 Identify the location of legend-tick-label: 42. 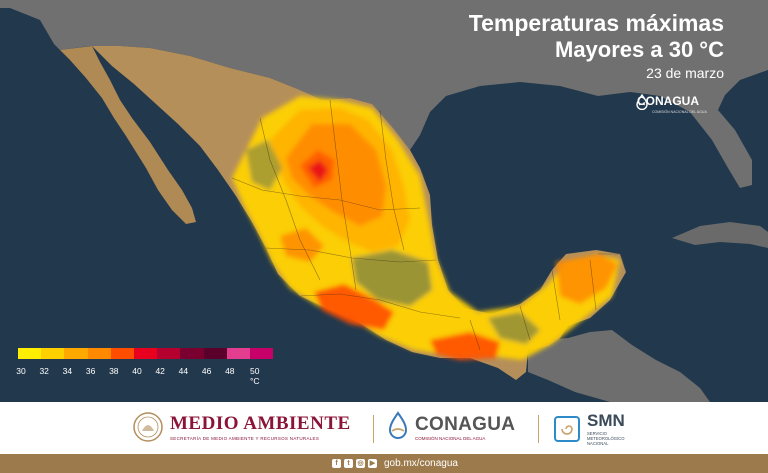
(160, 371).